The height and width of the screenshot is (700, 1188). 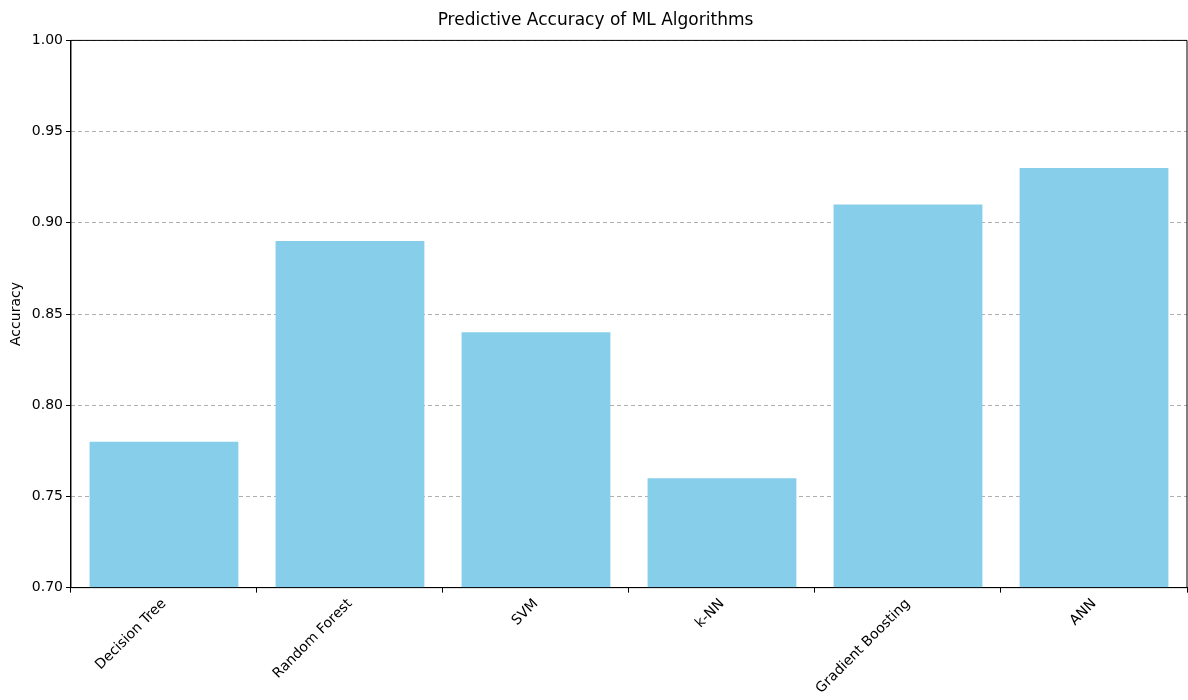 I want to click on chart-title: Predictive Accuracy of ML Algorithms, so click(x=595, y=18).